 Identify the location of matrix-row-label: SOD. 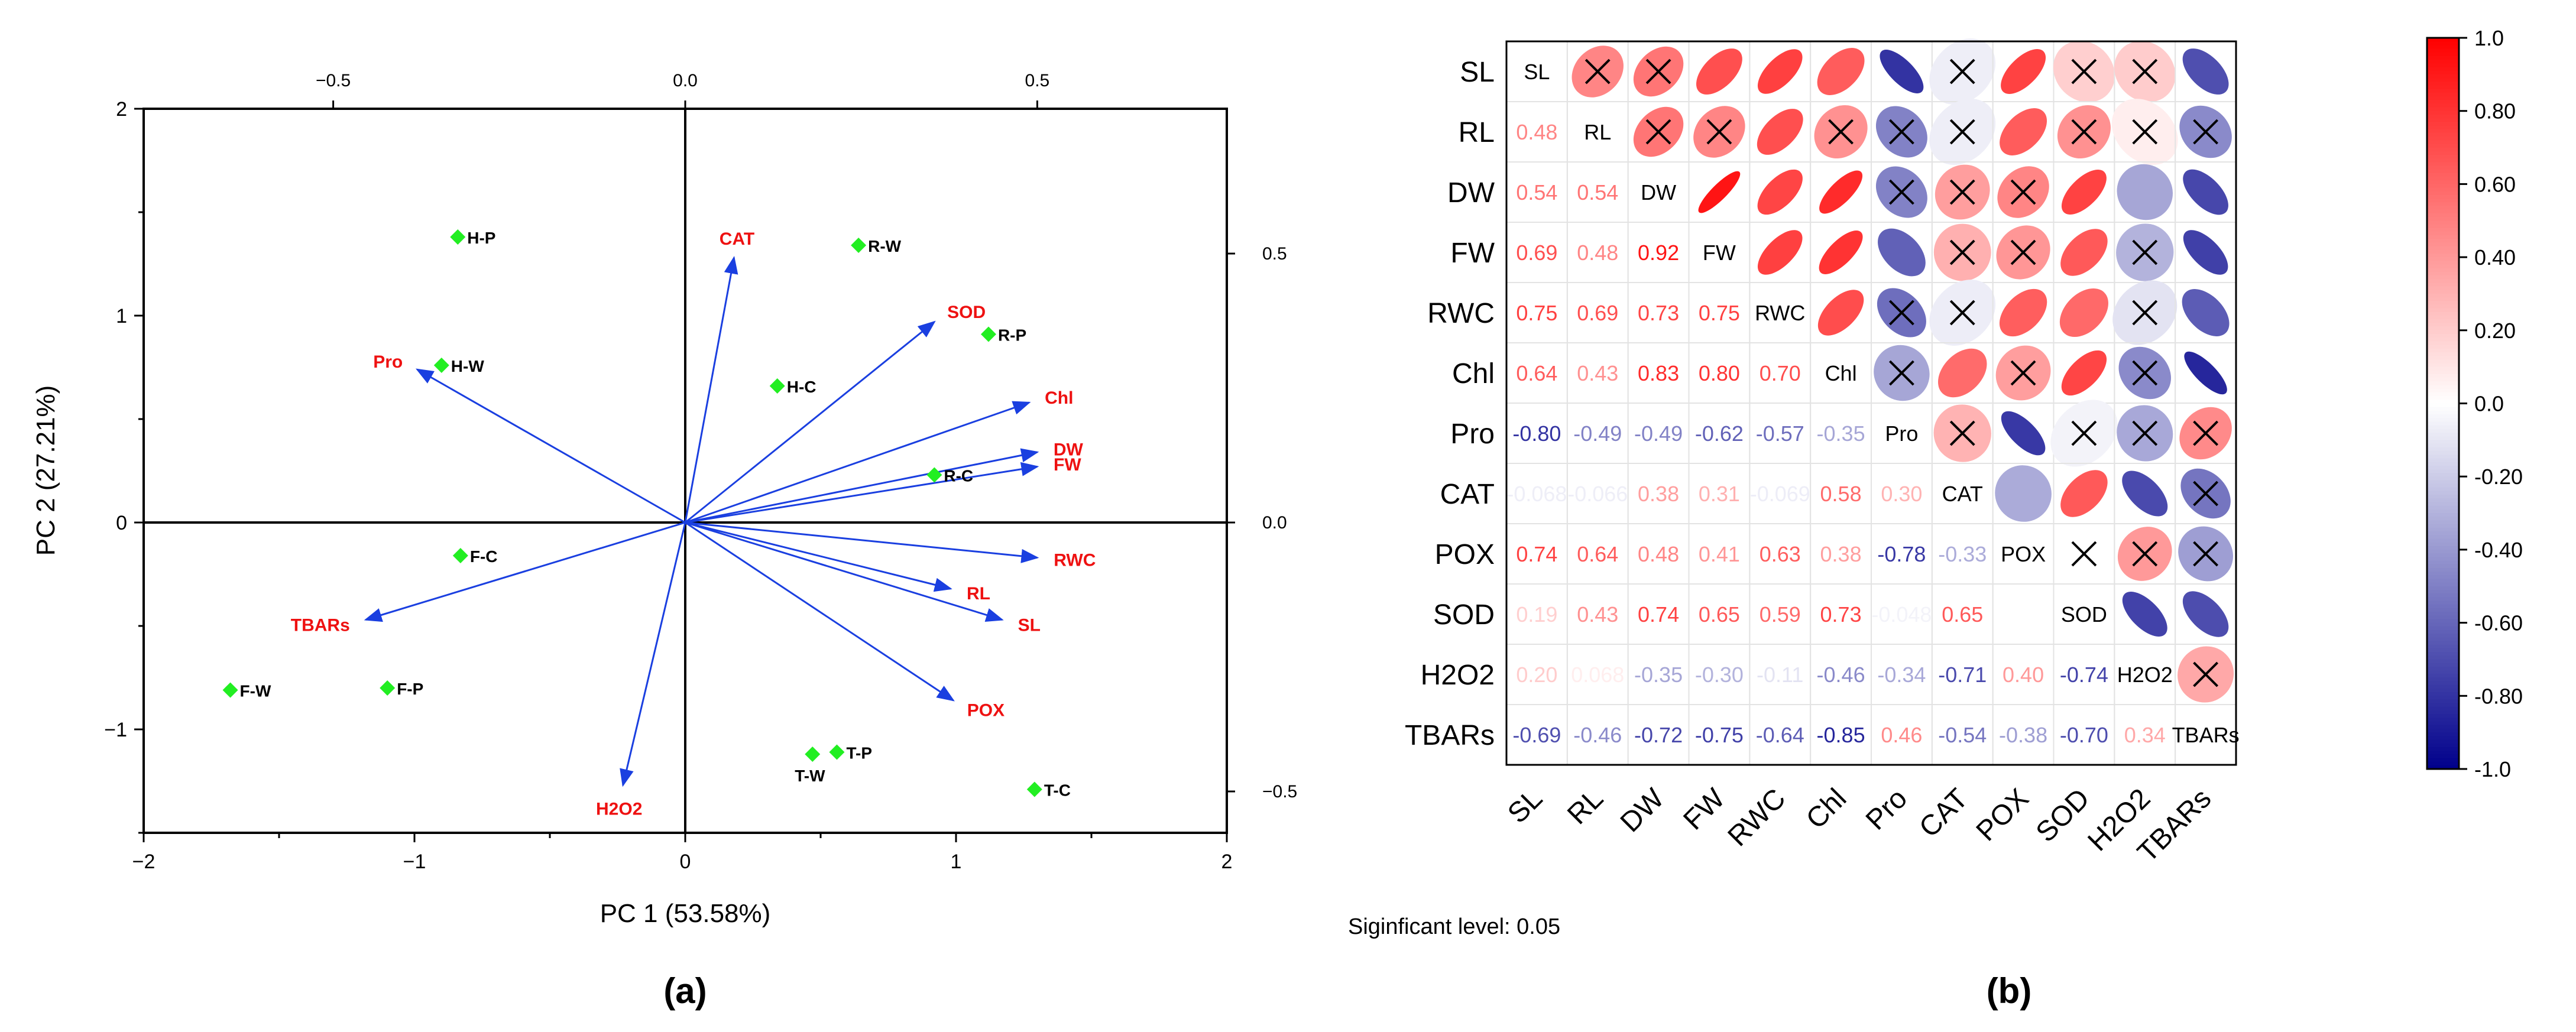
(1464, 615).